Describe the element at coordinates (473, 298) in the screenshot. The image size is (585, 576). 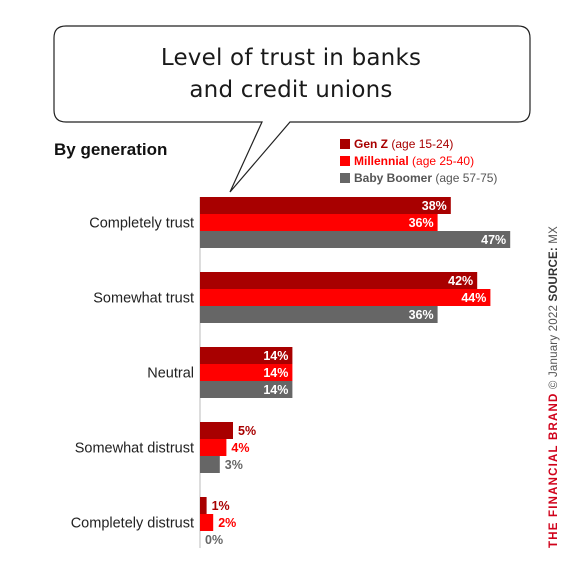
I see `data-label-millennial-somewhat-trust: 44%` at that location.